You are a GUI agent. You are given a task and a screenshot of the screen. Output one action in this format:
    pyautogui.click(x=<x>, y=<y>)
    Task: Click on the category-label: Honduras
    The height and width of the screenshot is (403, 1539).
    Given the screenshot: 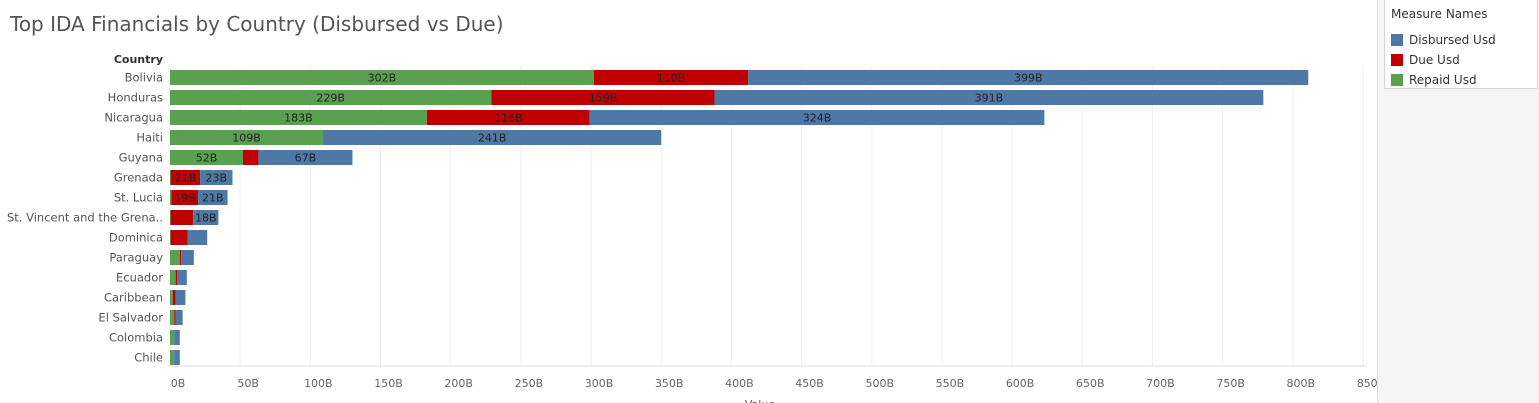 What is the action you would take?
    pyautogui.click(x=135, y=98)
    